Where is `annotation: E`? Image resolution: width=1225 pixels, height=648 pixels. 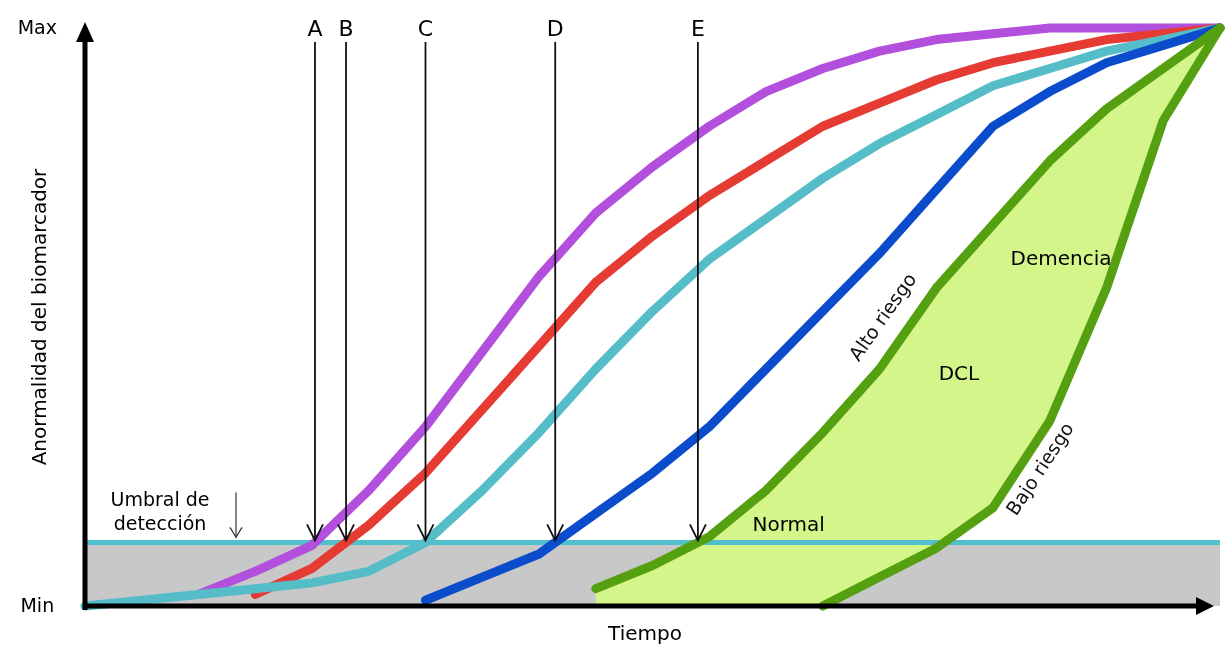 annotation: E is located at coordinates (697, 28).